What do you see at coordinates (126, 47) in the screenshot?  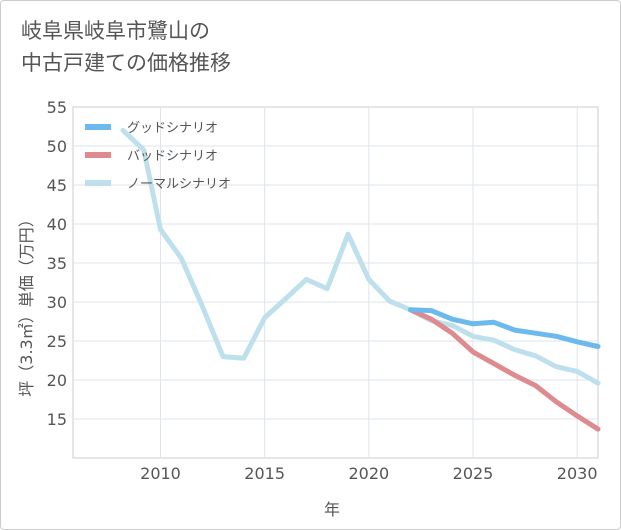 I see `chart-title: 岐阜県岐阜市鷺山の 中古戸建ての価格推移` at bounding box center [126, 47].